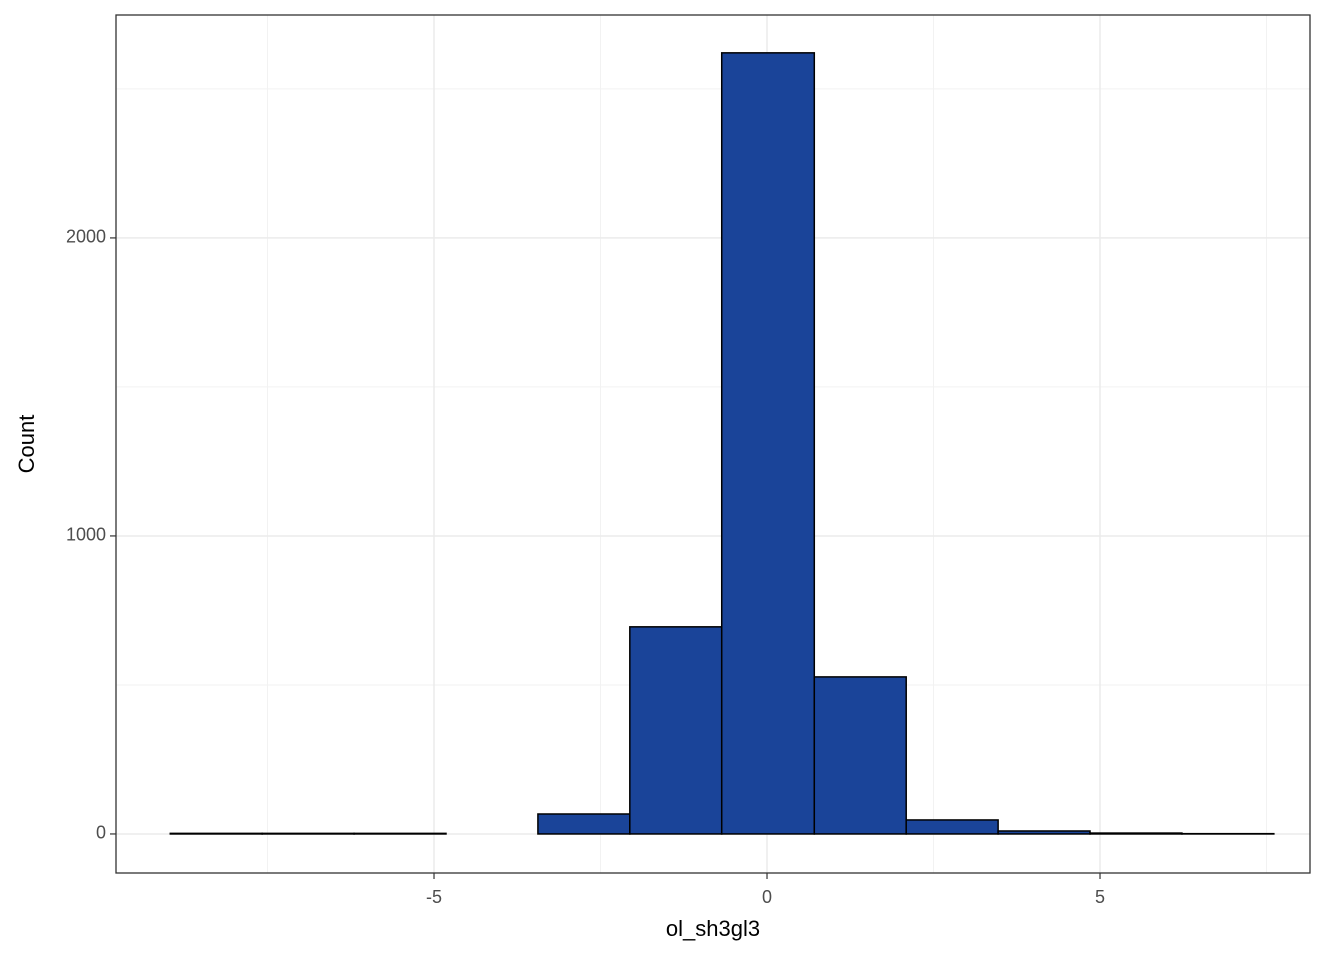 The height and width of the screenshot is (960, 1344). Describe the element at coordinates (1100, 897) in the screenshot. I see `x-tick-label: 5` at that location.